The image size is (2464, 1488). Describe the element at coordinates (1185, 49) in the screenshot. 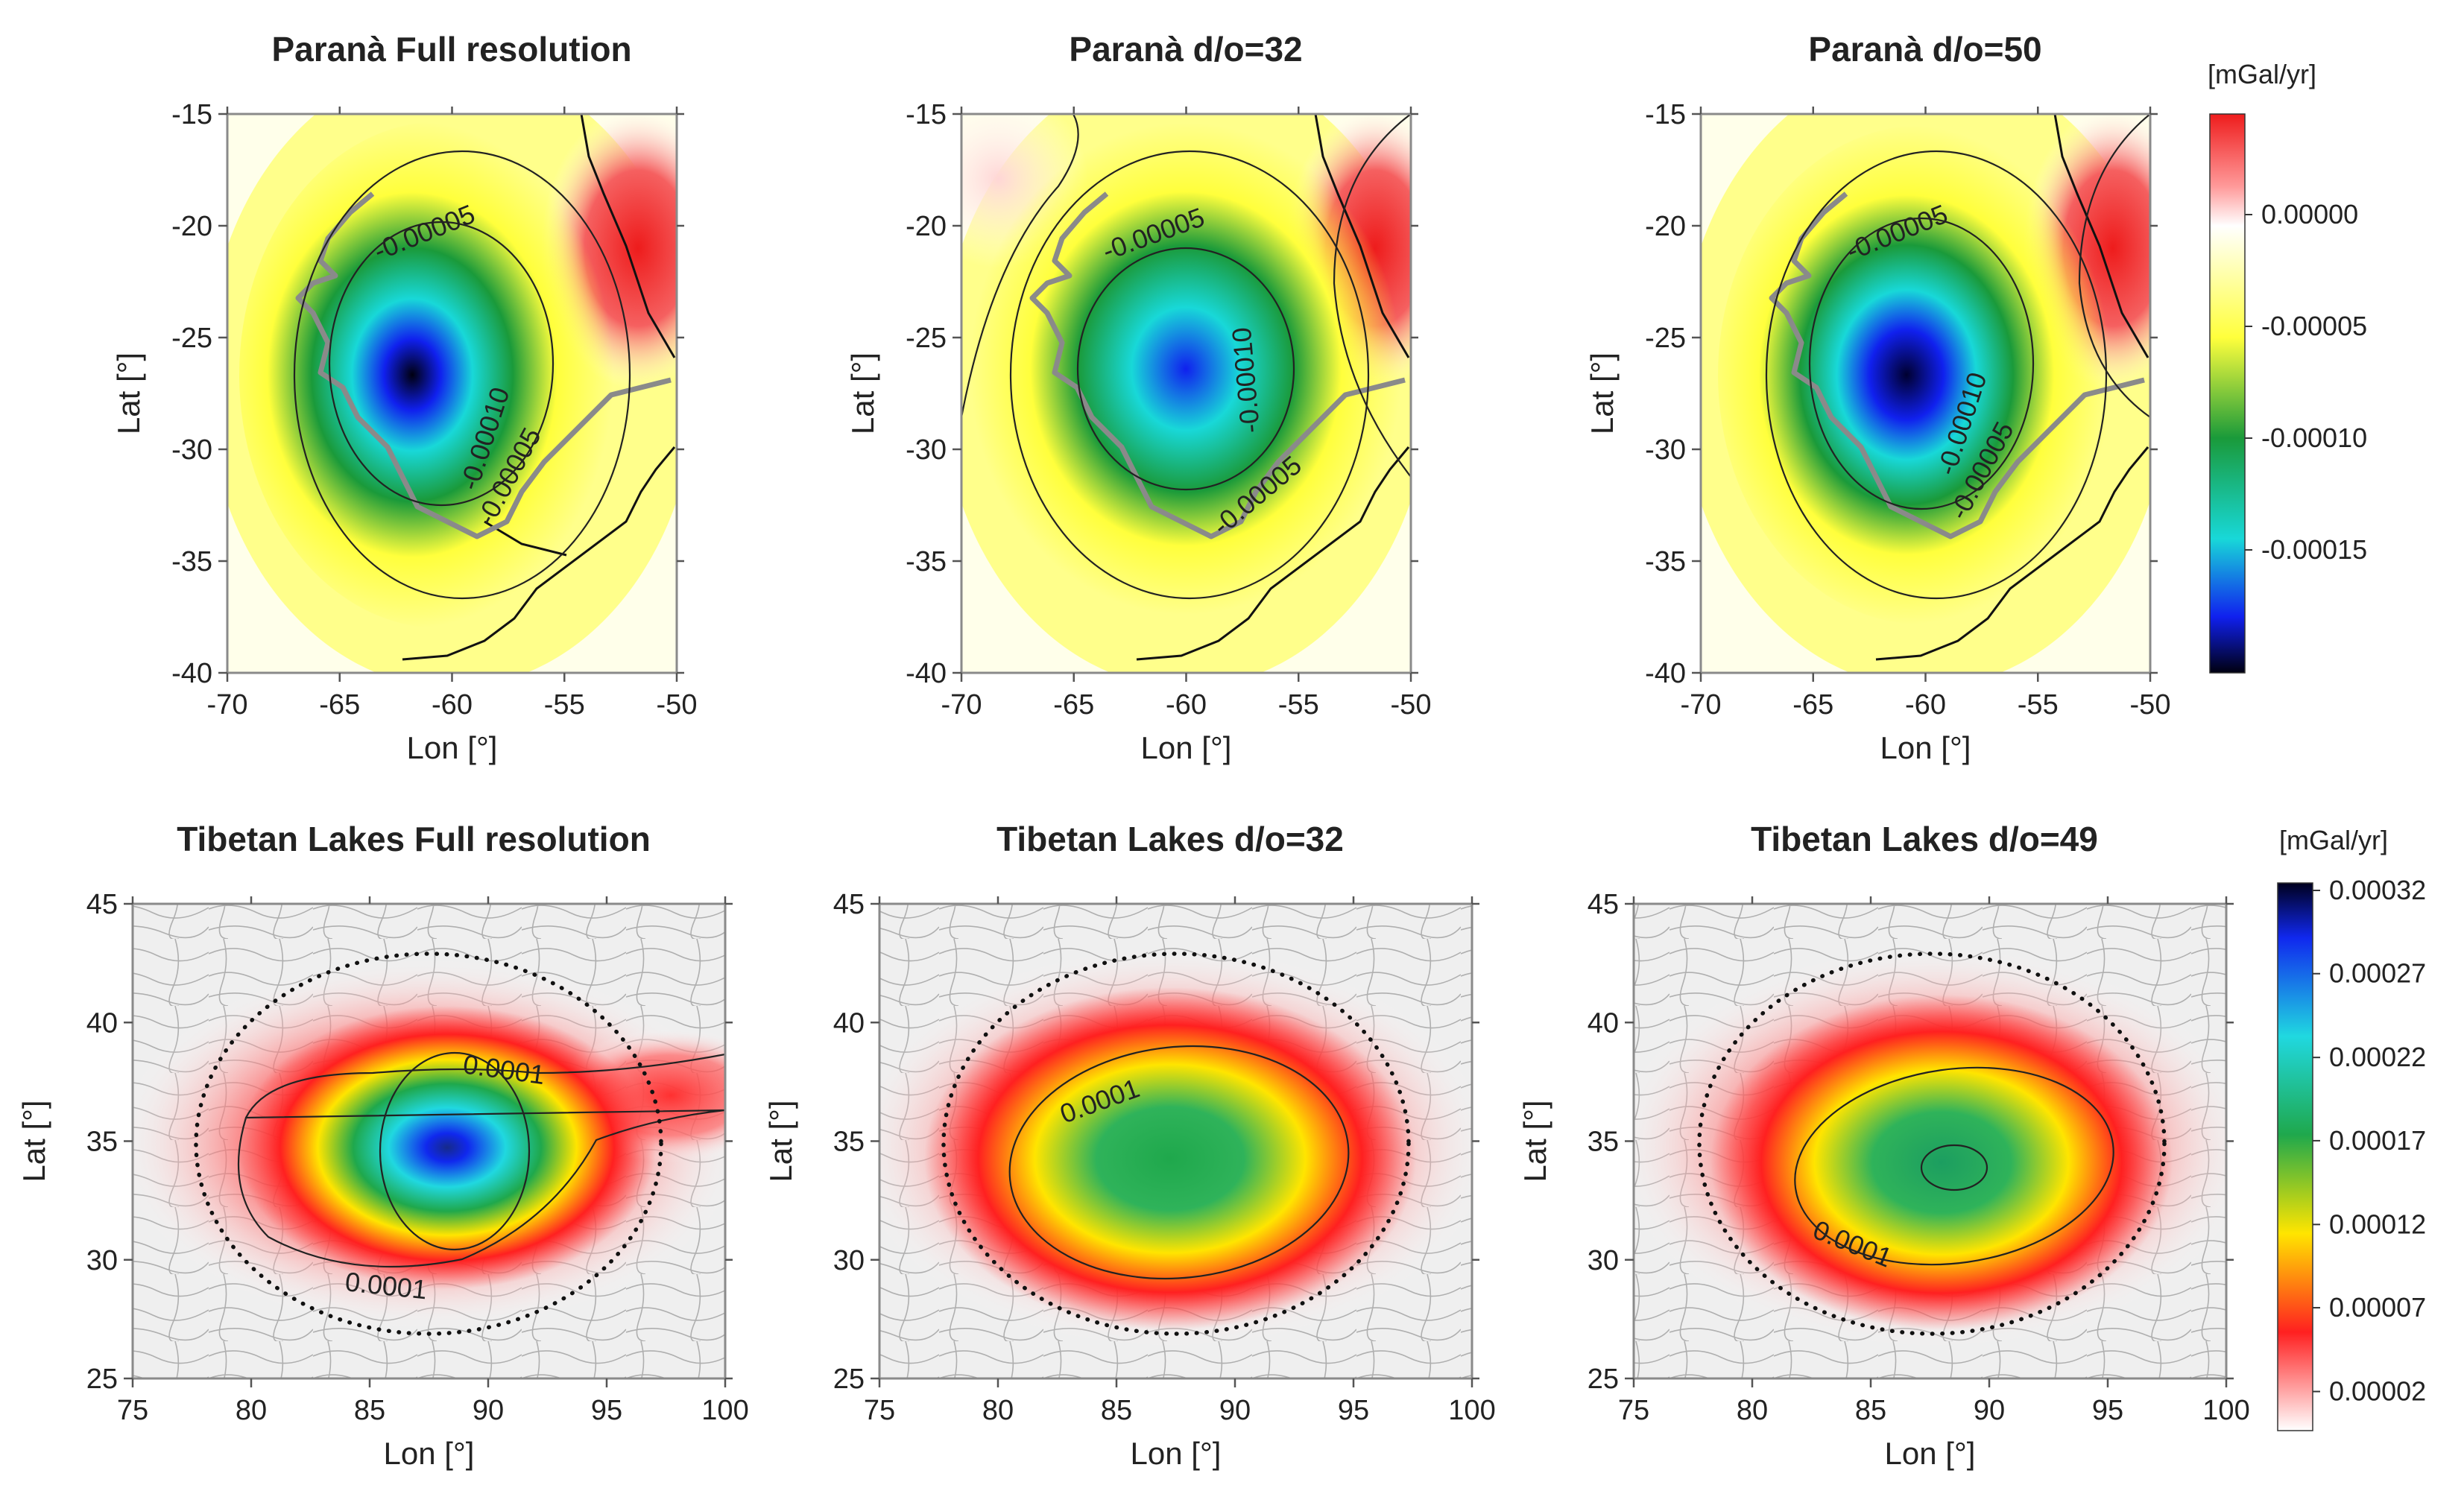

I see `panel-title: Paranà d/o=32` at that location.